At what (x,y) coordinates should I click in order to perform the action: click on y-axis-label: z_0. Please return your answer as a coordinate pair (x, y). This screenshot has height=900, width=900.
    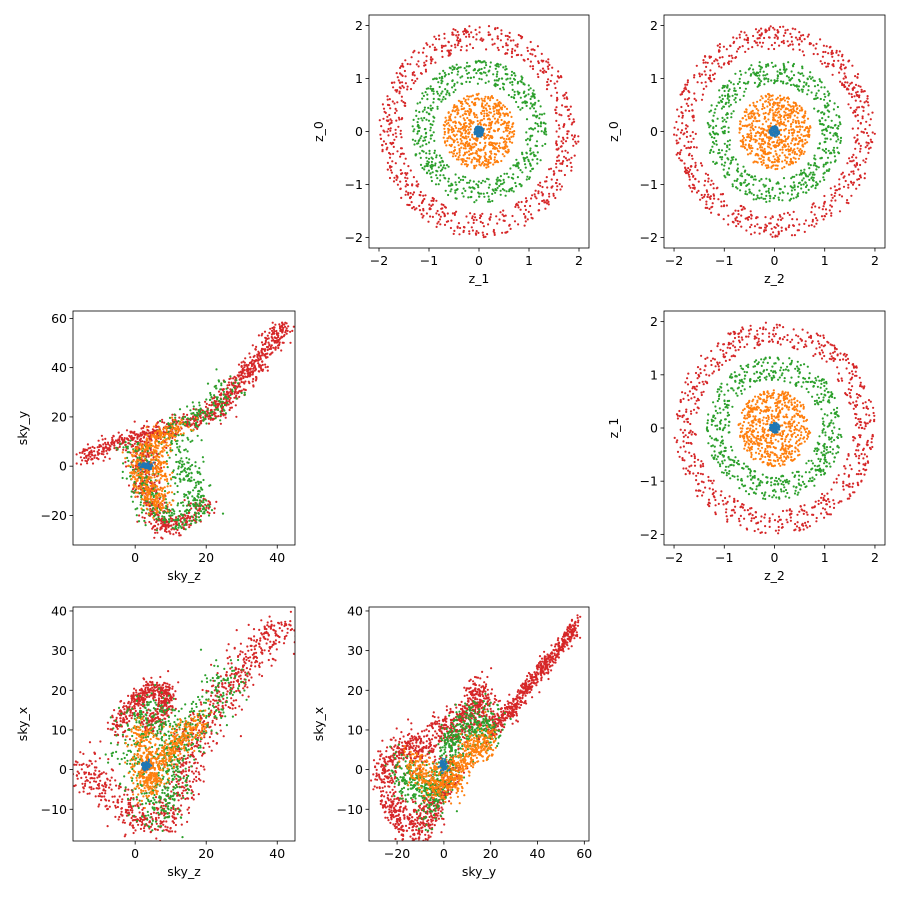
    Looking at the image, I should click on (318, 131).